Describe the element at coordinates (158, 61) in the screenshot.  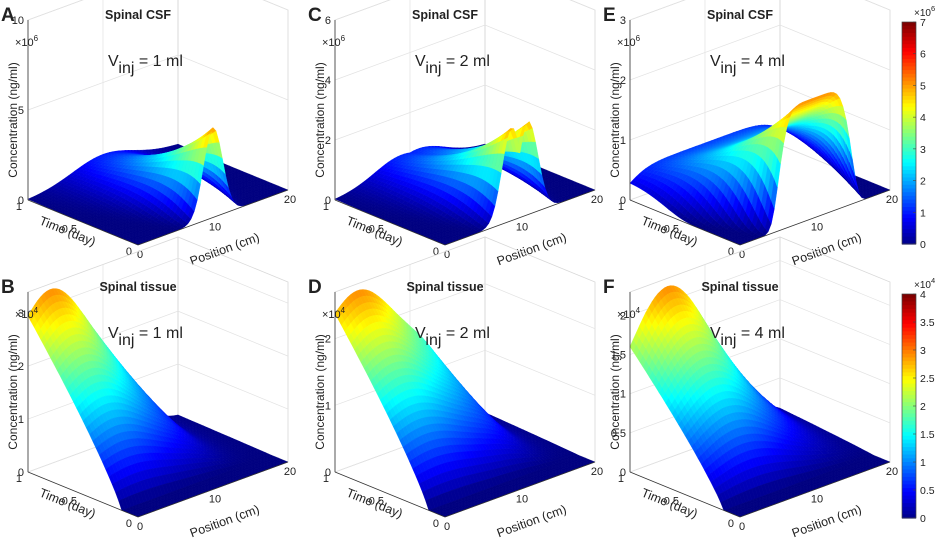
I see `injection-volume-value: = 1 ml` at that location.